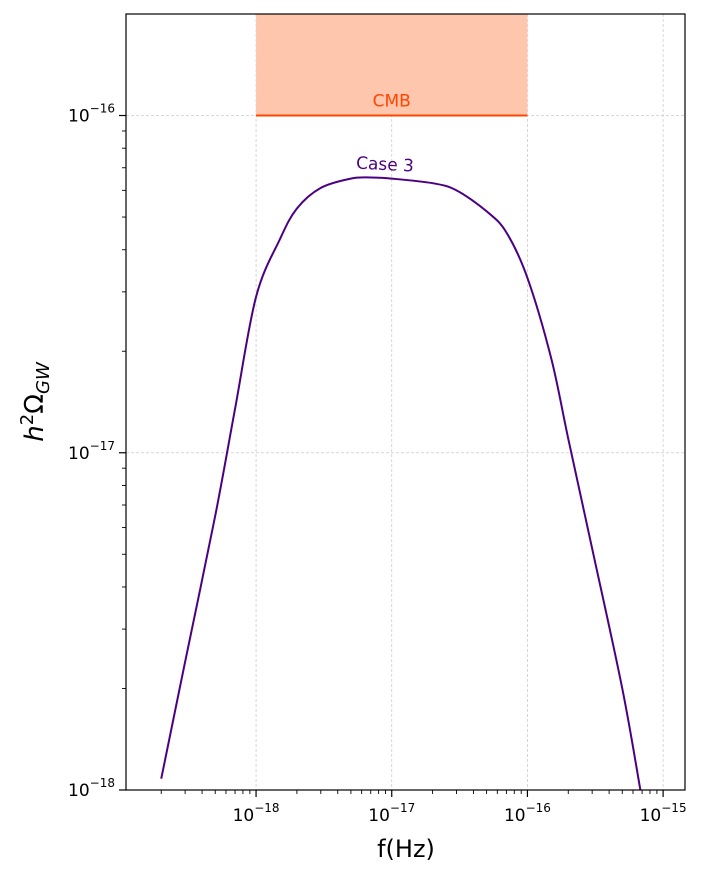  I want to click on cmb-region, so click(392, 65).